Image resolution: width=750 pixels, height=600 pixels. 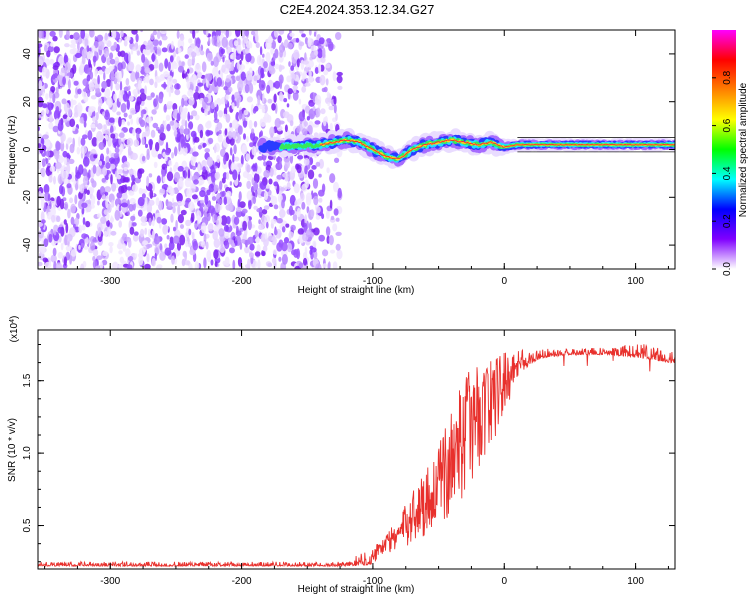 I want to click on x-tick-label: 0, so click(x=504, y=281).